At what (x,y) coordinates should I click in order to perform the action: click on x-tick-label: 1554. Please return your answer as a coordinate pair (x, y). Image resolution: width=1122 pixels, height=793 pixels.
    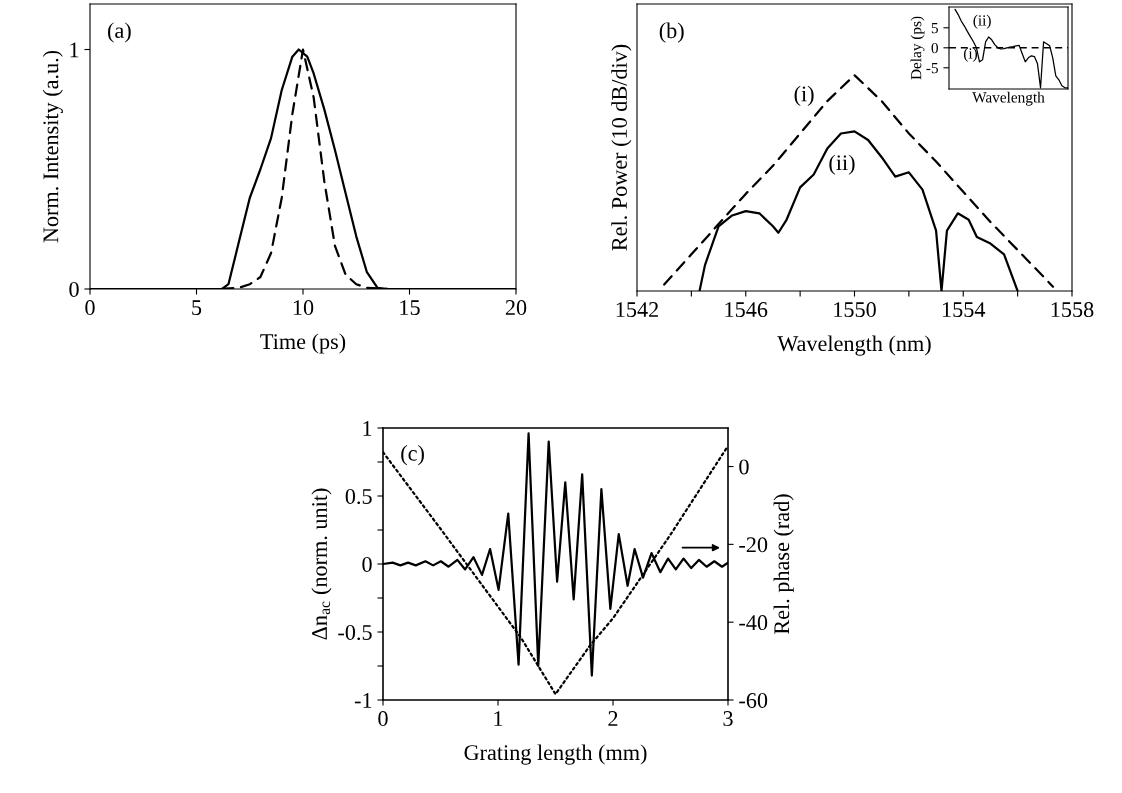
    Looking at the image, I should click on (964, 310).